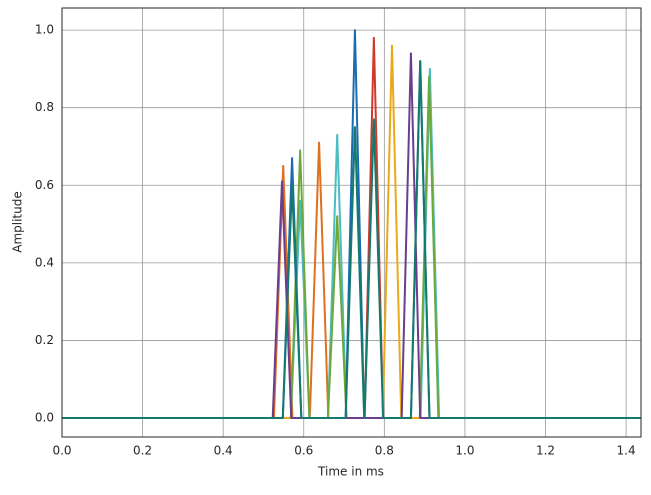 The height and width of the screenshot is (495, 651). I want to click on x-tick-label: 1.0, so click(464, 451).